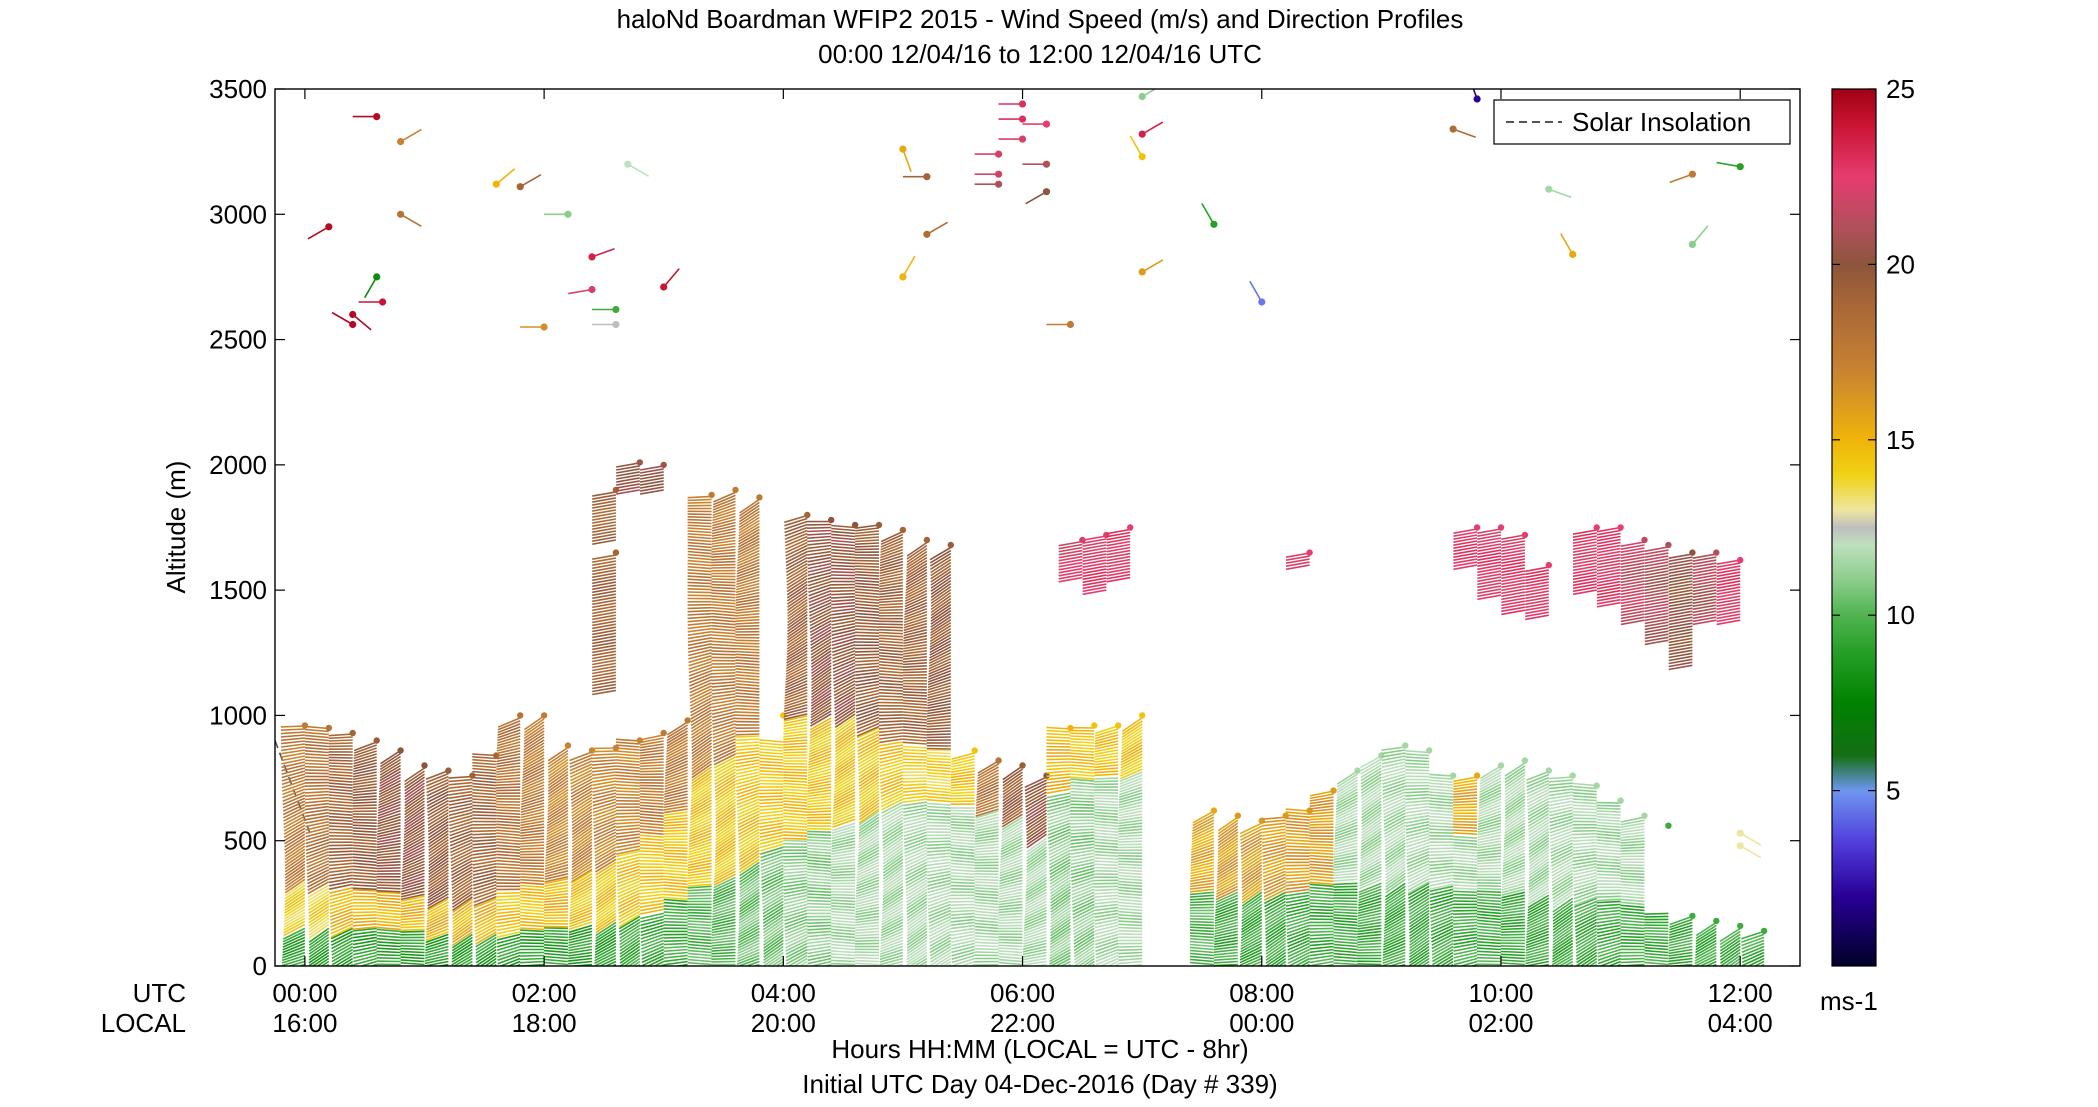  I want to click on profile-column, so click(438, 867).